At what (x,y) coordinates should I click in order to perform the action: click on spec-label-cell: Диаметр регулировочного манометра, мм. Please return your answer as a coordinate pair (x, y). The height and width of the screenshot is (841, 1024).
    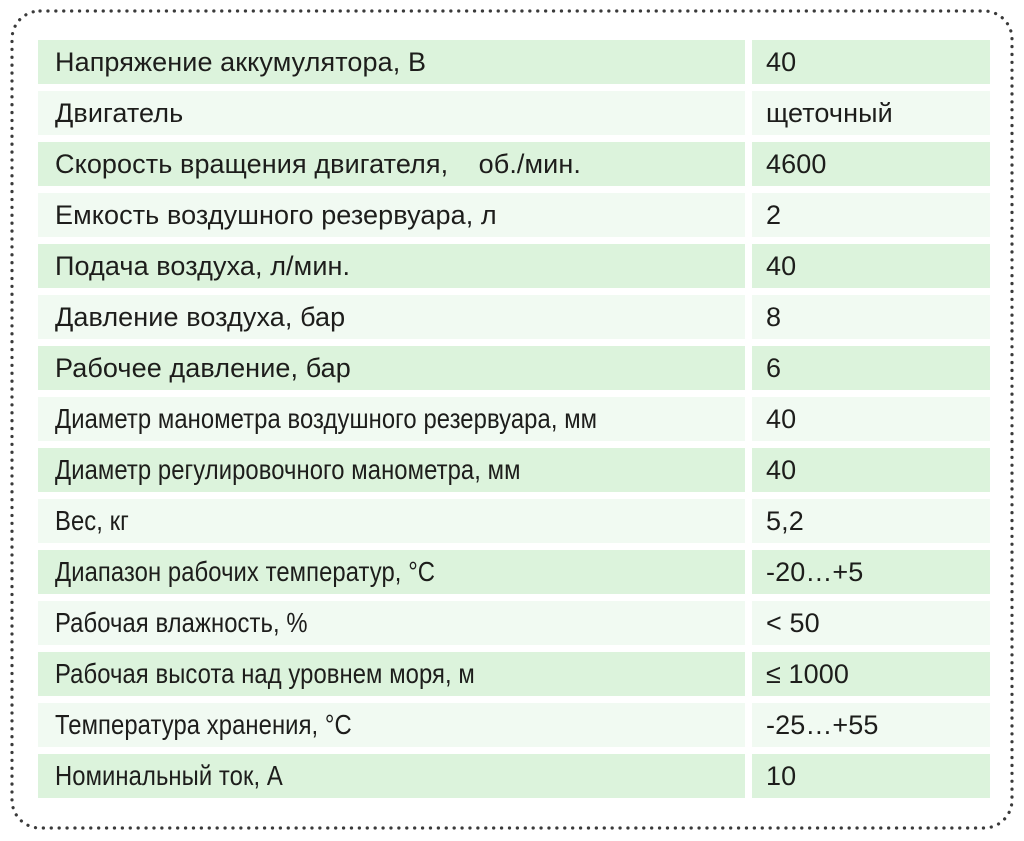
    Looking at the image, I should click on (391, 470).